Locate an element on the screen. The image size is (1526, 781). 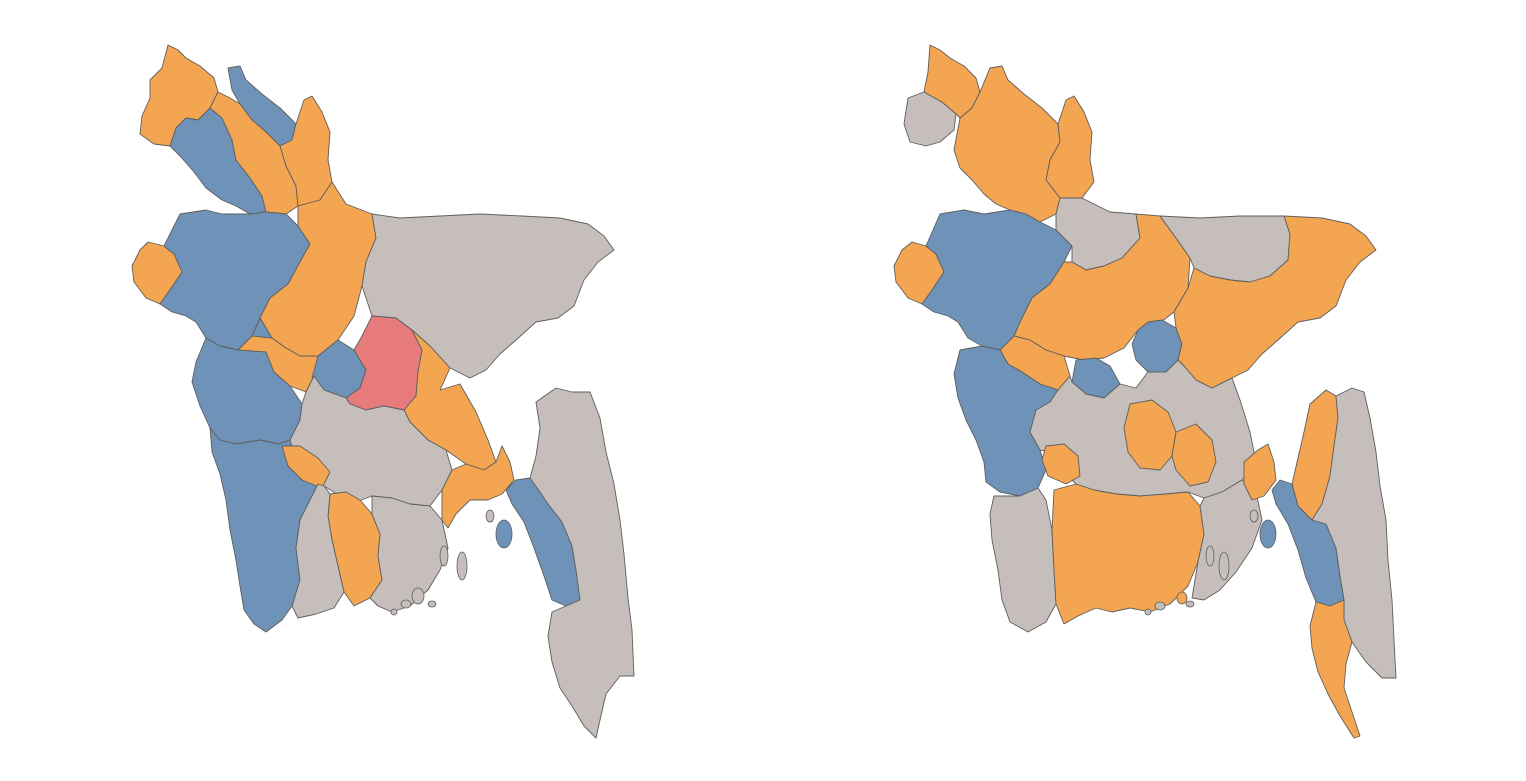
region-south-east-grey is located at coordinates (409, 554).